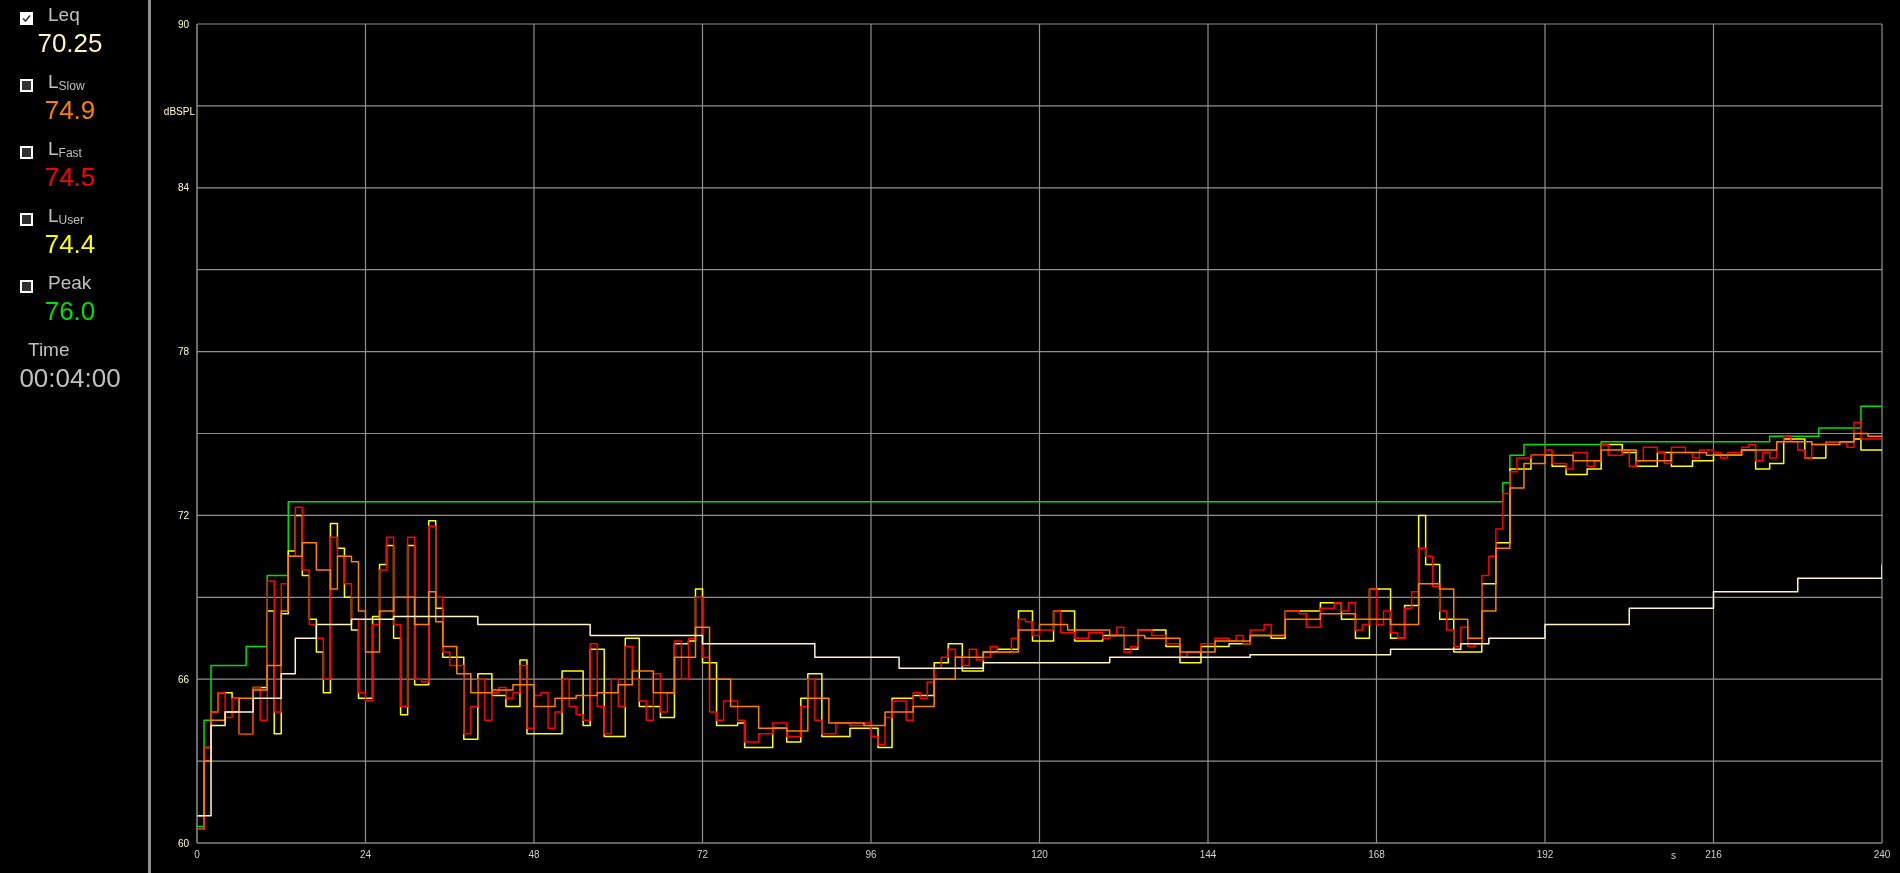 The height and width of the screenshot is (873, 1900). Describe the element at coordinates (183, 515) in the screenshot. I see `y-tick-label: 72` at that location.